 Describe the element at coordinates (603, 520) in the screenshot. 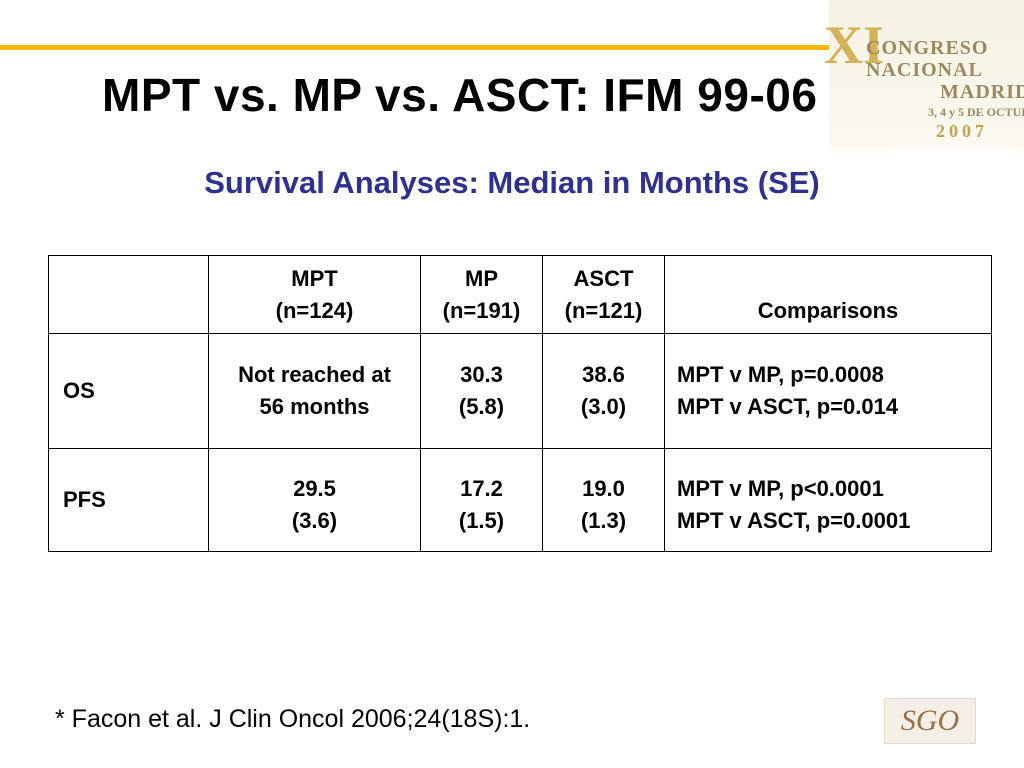

I see `cell-pfs-asct-se: (1.3)` at that location.